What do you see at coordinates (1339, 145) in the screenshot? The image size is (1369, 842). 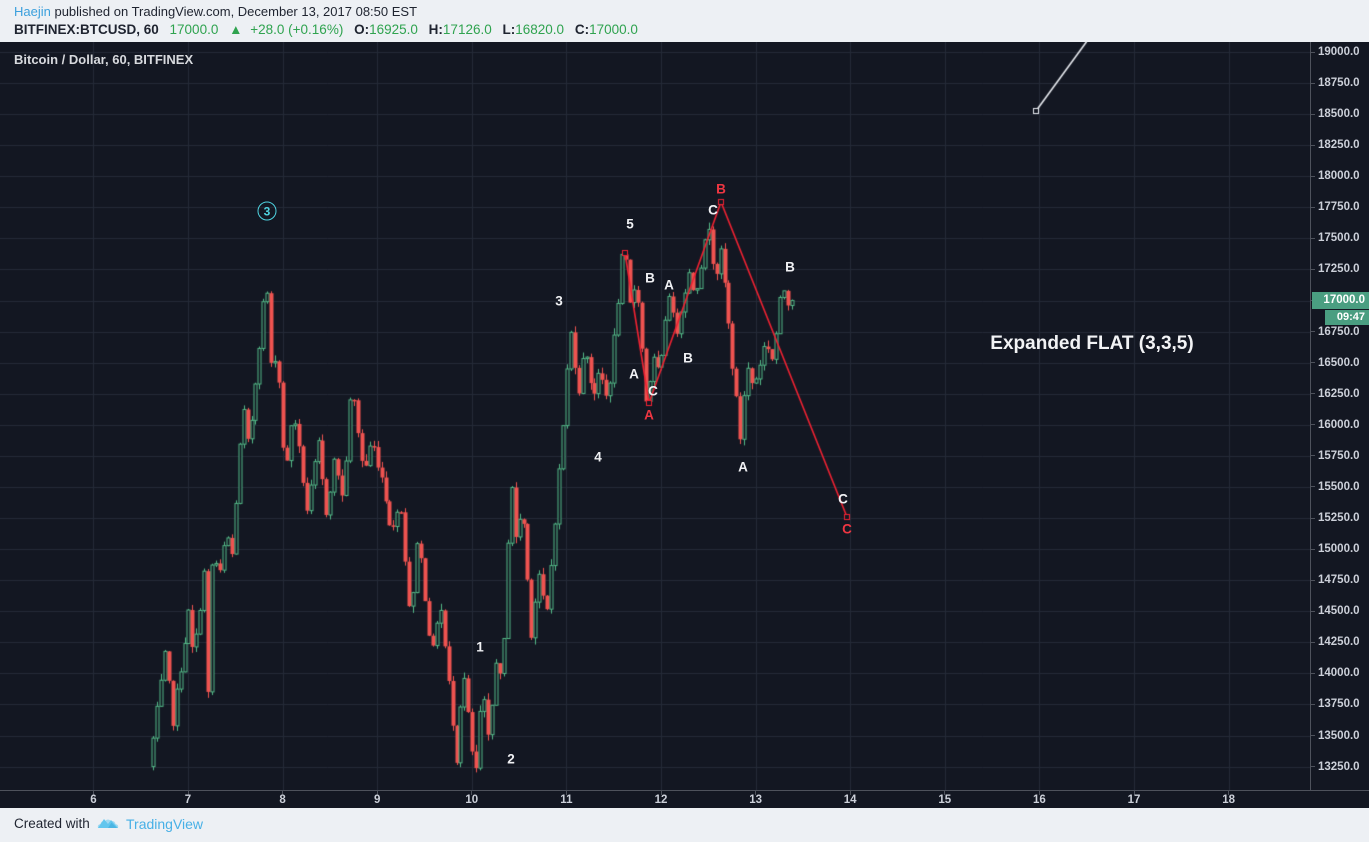 I see `price-axis-label: 18250.0` at bounding box center [1339, 145].